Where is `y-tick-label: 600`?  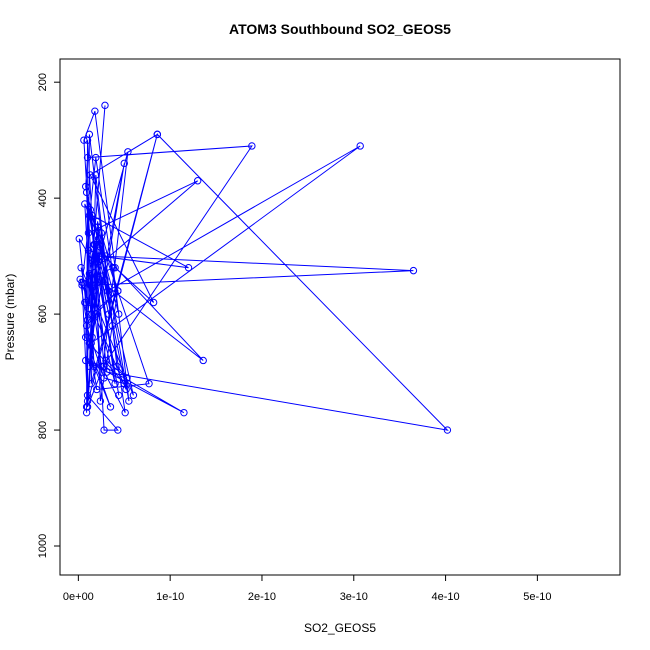 y-tick-label: 600 is located at coordinates (43, 314).